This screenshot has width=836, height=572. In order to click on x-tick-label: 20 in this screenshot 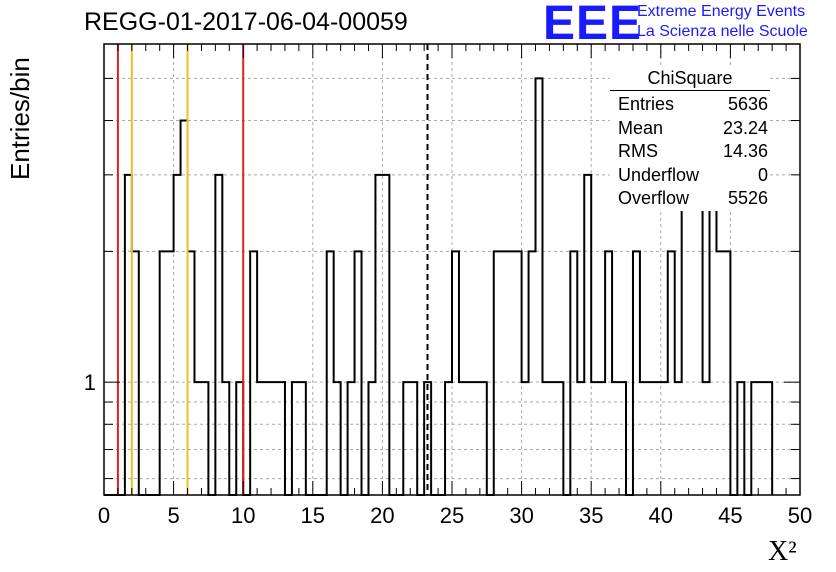, I will do `click(382, 515)`.